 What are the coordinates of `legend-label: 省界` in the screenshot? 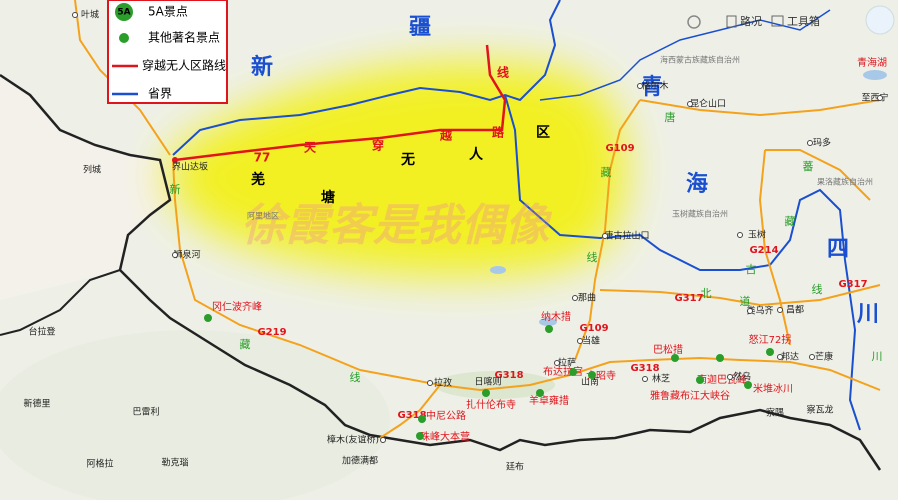 It's located at (160, 94).